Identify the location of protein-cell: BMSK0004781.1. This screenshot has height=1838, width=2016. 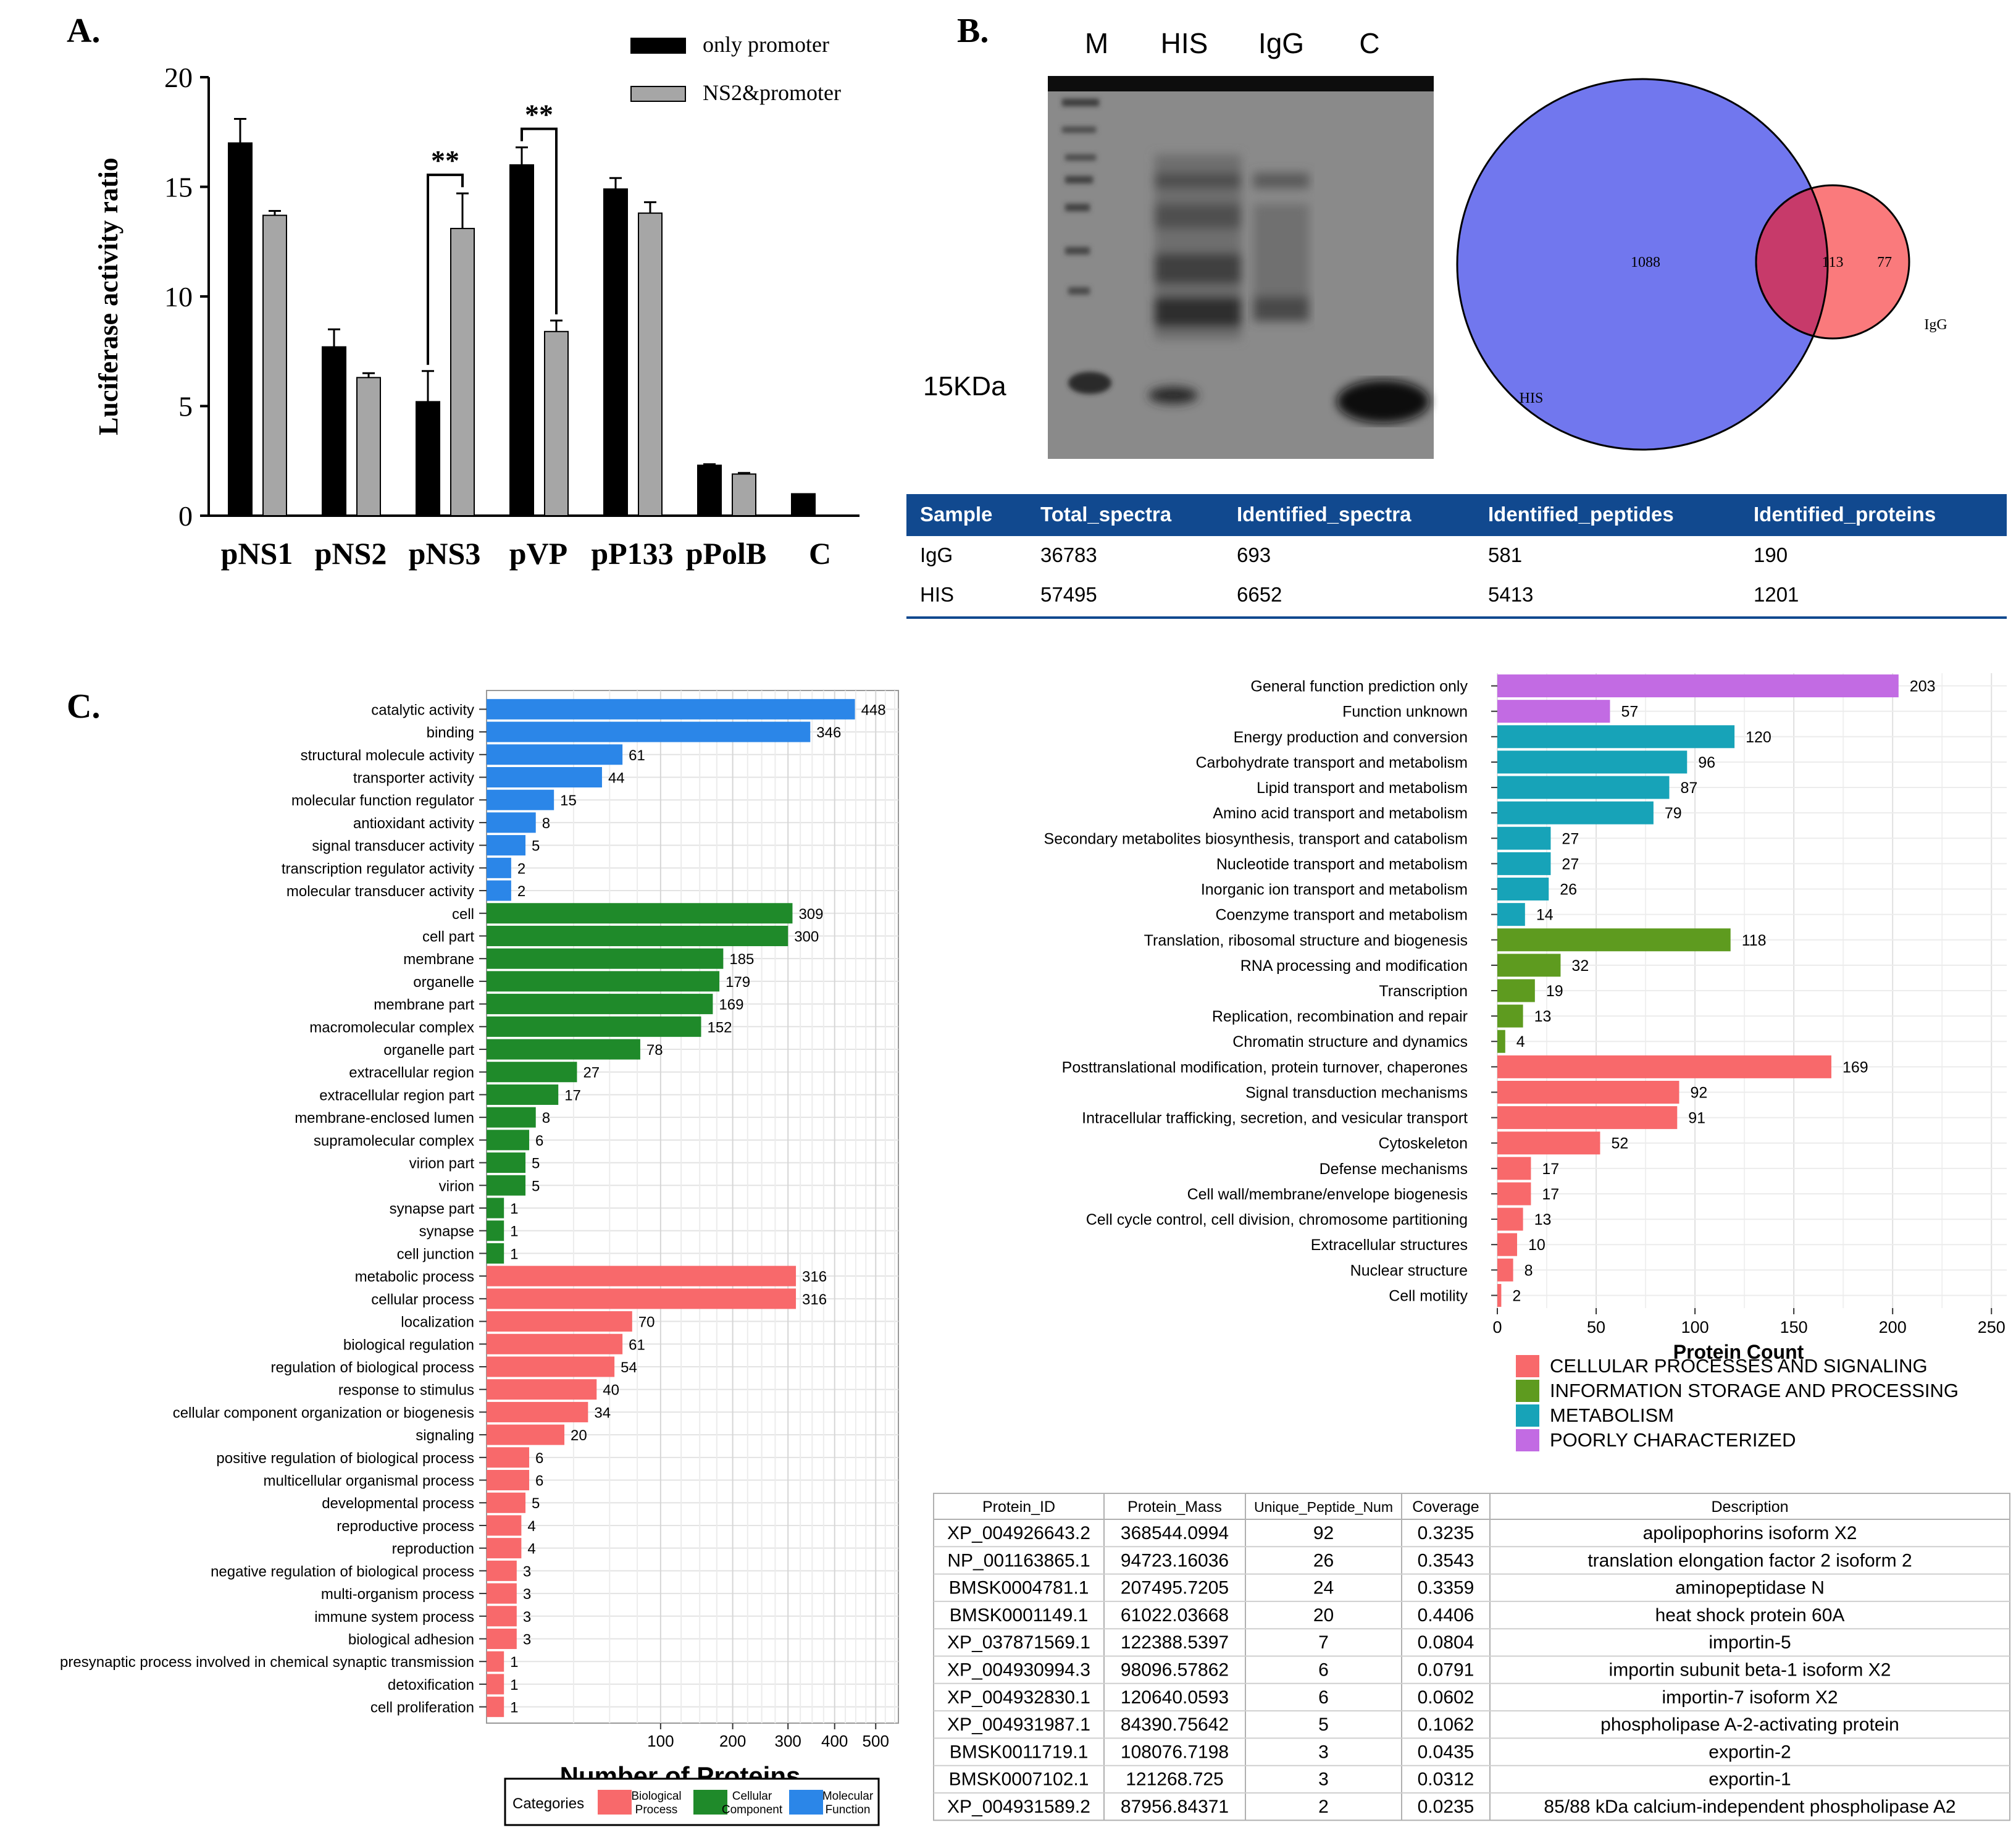
(1019, 1588).